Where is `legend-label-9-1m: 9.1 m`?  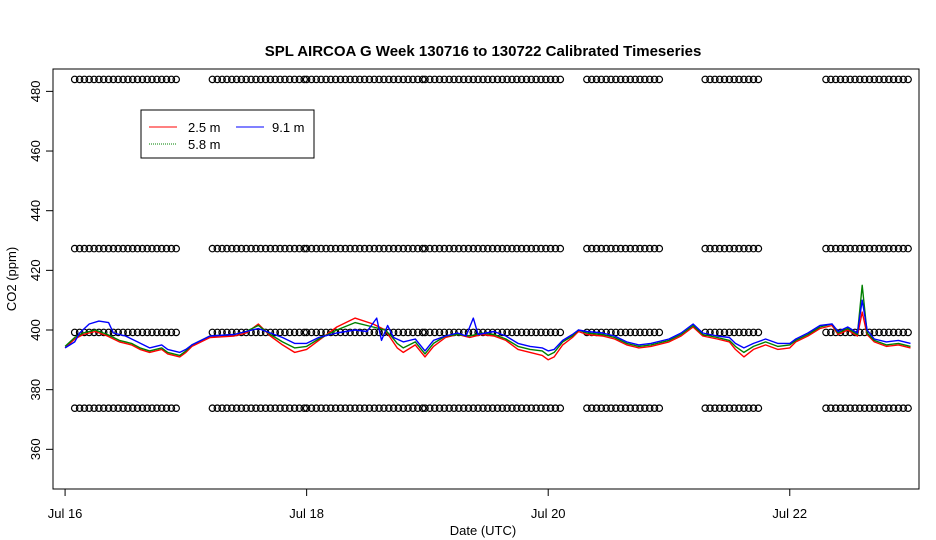 legend-label-9-1m: 9.1 m is located at coordinates (288, 127).